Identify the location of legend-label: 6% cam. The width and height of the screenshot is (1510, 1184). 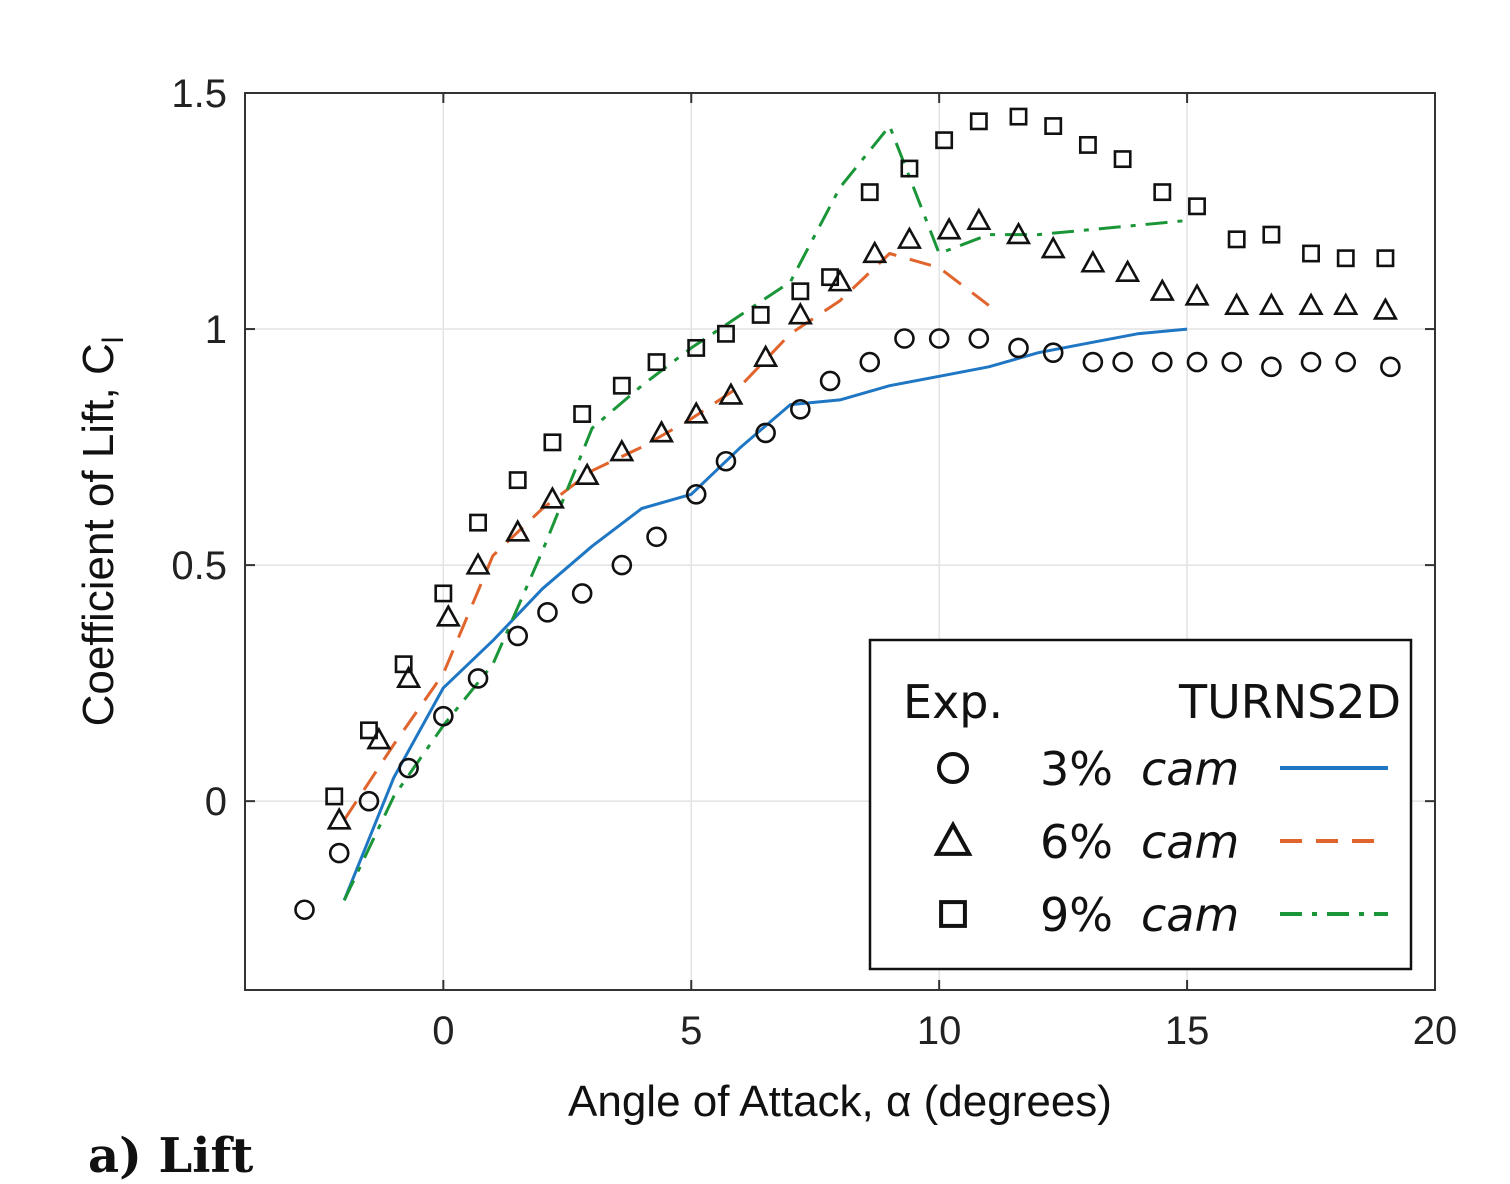
(1139, 842).